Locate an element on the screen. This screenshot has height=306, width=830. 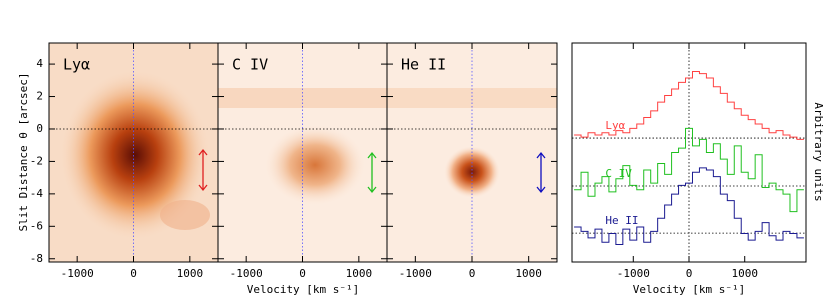
lya-arrow-heads is located at coordinates (203, 170).